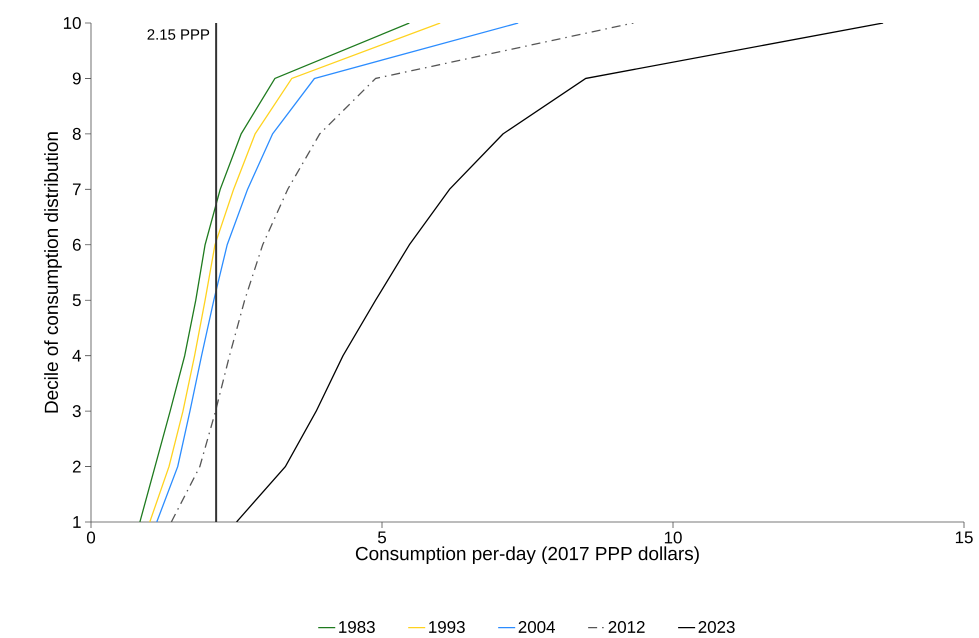 The width and height of the screenshot is (979, 638). What do you see at coordinates (673, 538) in the screenshot?
I see `x-tick-label: 10` at bounding box center [673, 538].